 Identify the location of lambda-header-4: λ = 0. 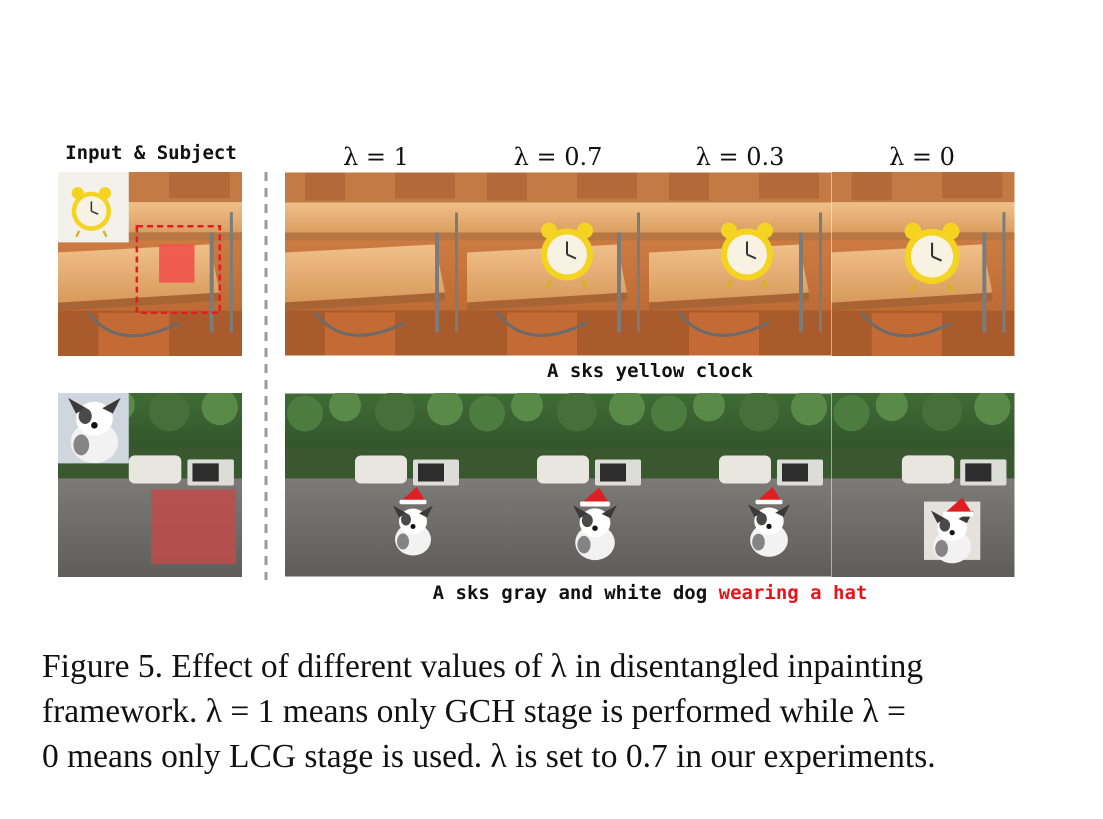
(922, 157).